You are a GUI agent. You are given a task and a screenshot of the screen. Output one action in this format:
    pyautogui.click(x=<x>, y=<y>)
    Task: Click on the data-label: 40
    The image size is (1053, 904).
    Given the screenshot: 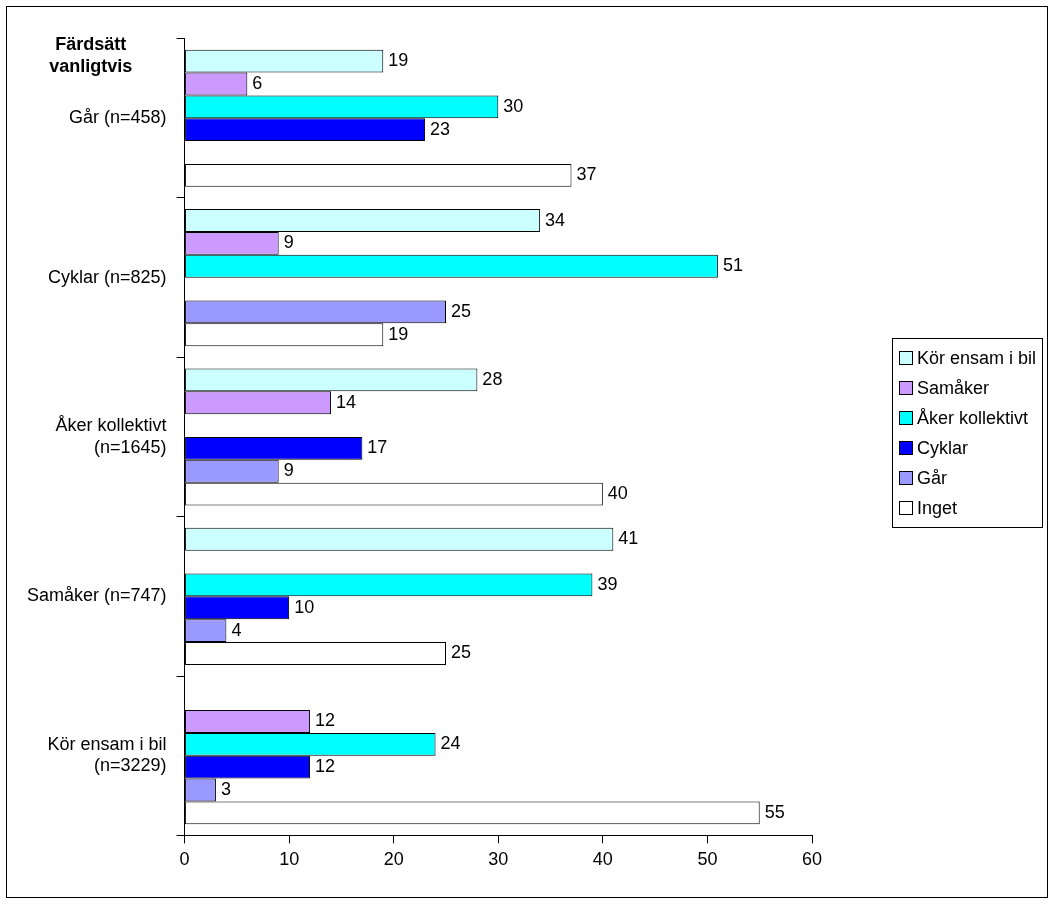 What is the action you would take?
    pyautogui.click(x=617, y=493)
    